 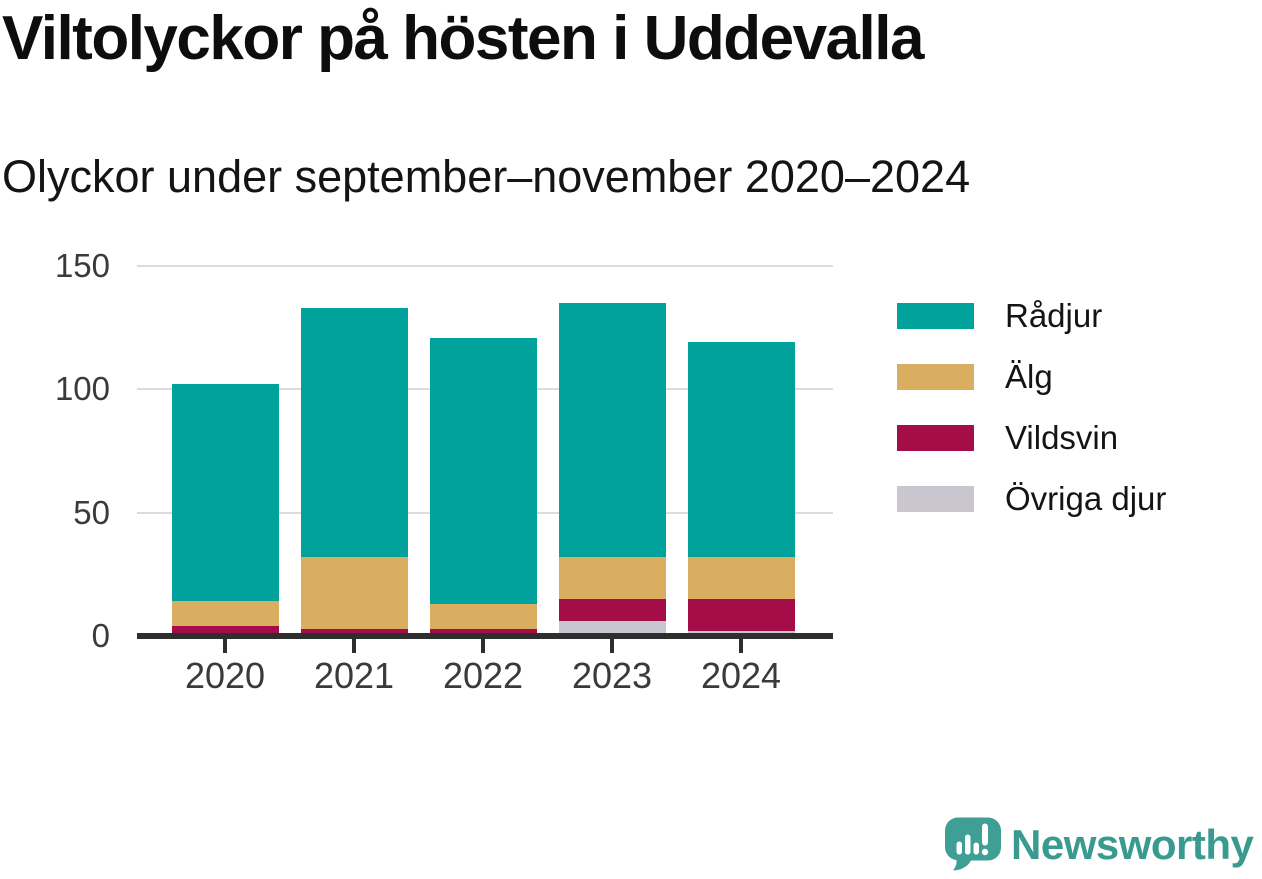 What do you see at coordinates (612, 578) in the screenshot?
I see `bar-segment-alg-2023` at bounding box center [612, 578].